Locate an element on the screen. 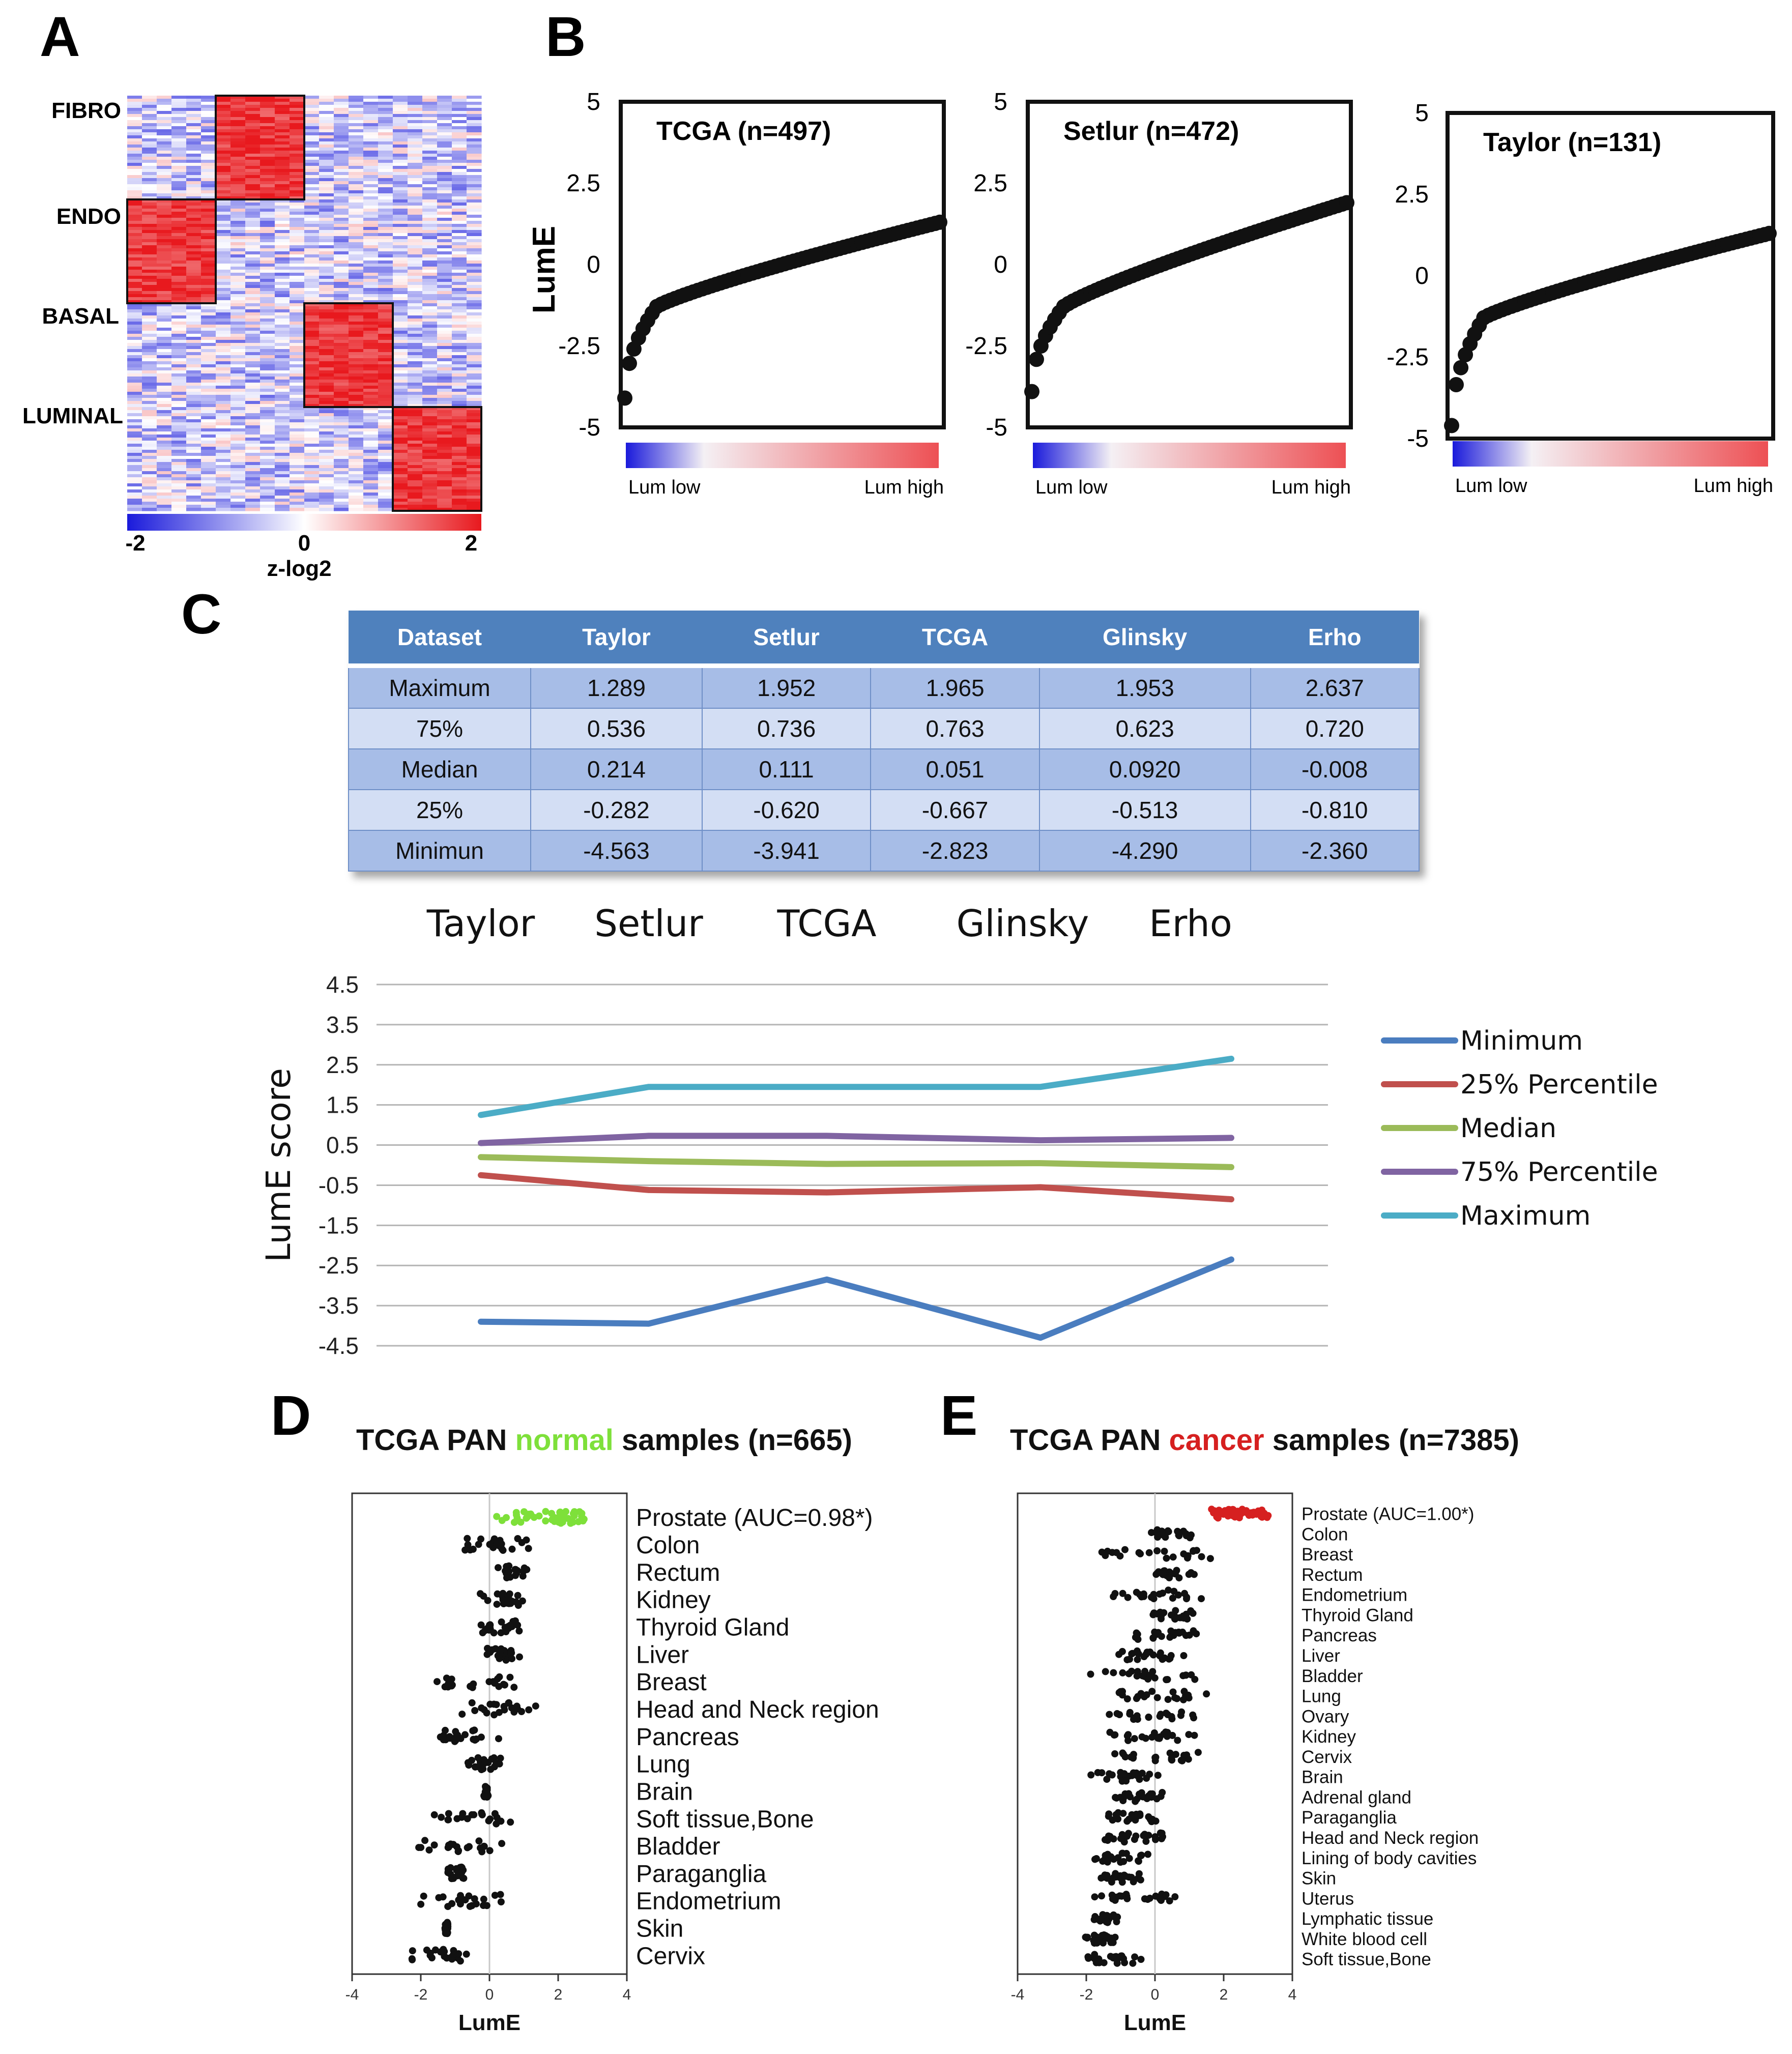 The height and width of the screenshot is (2054, 1792). table-header-erho: Erho is located at coordinates (1334, 639).